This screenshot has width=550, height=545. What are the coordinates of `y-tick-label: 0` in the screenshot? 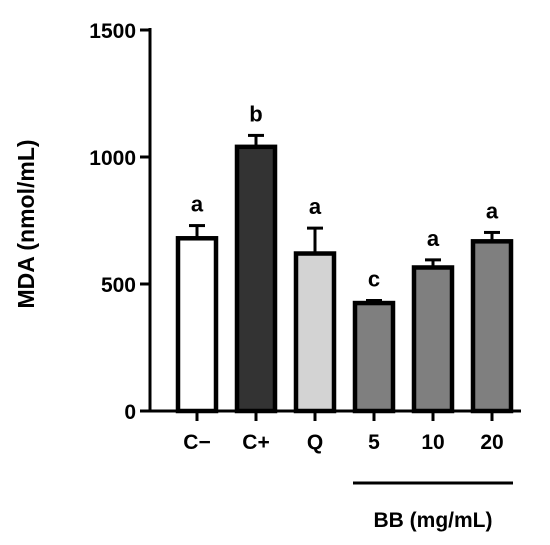 It's located at (130, 412).